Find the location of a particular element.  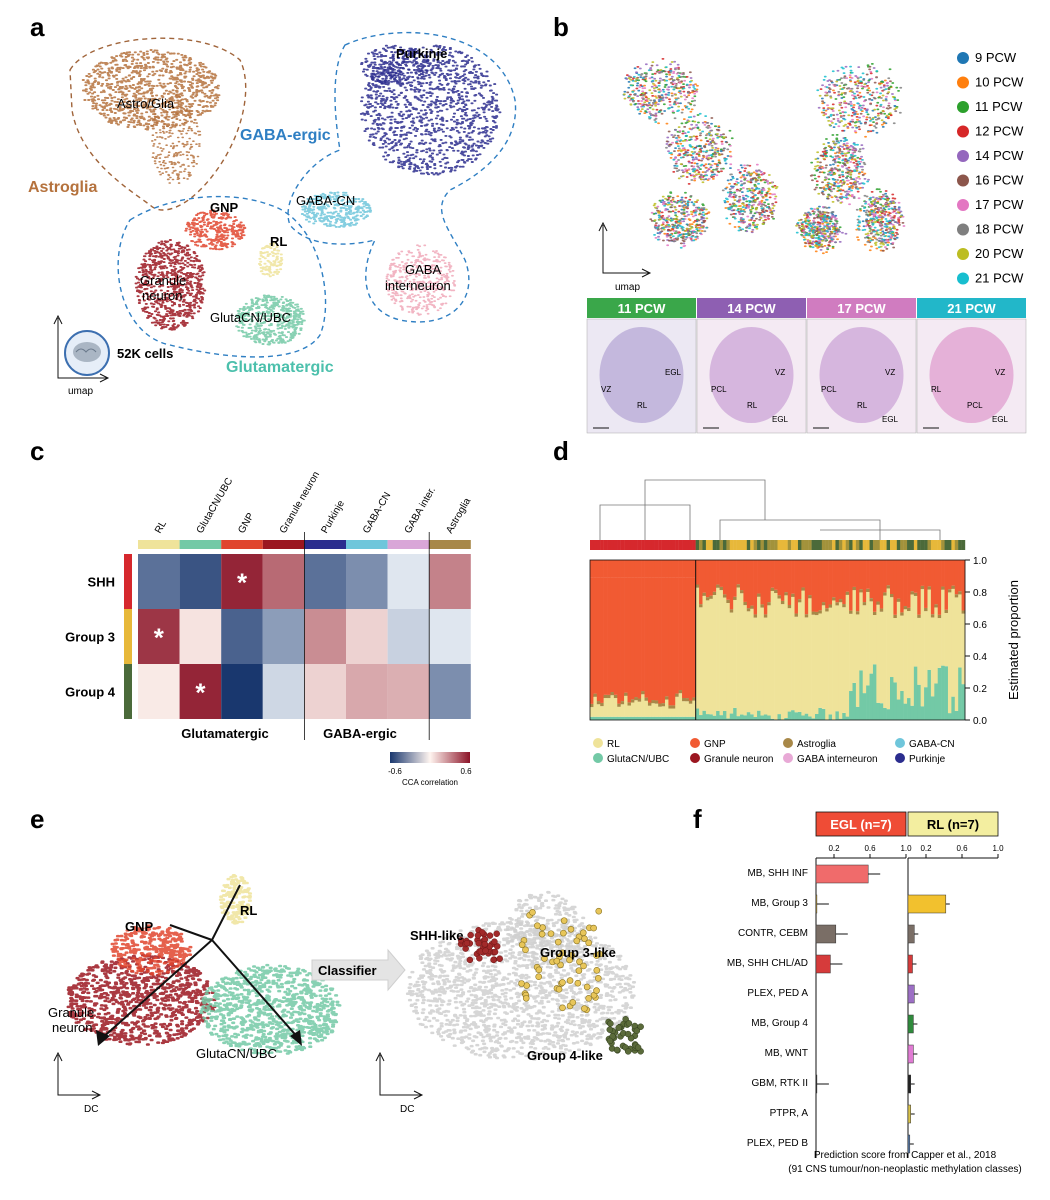

category-label-5: MB, Group 4 is located at coordinates (779, 1023).